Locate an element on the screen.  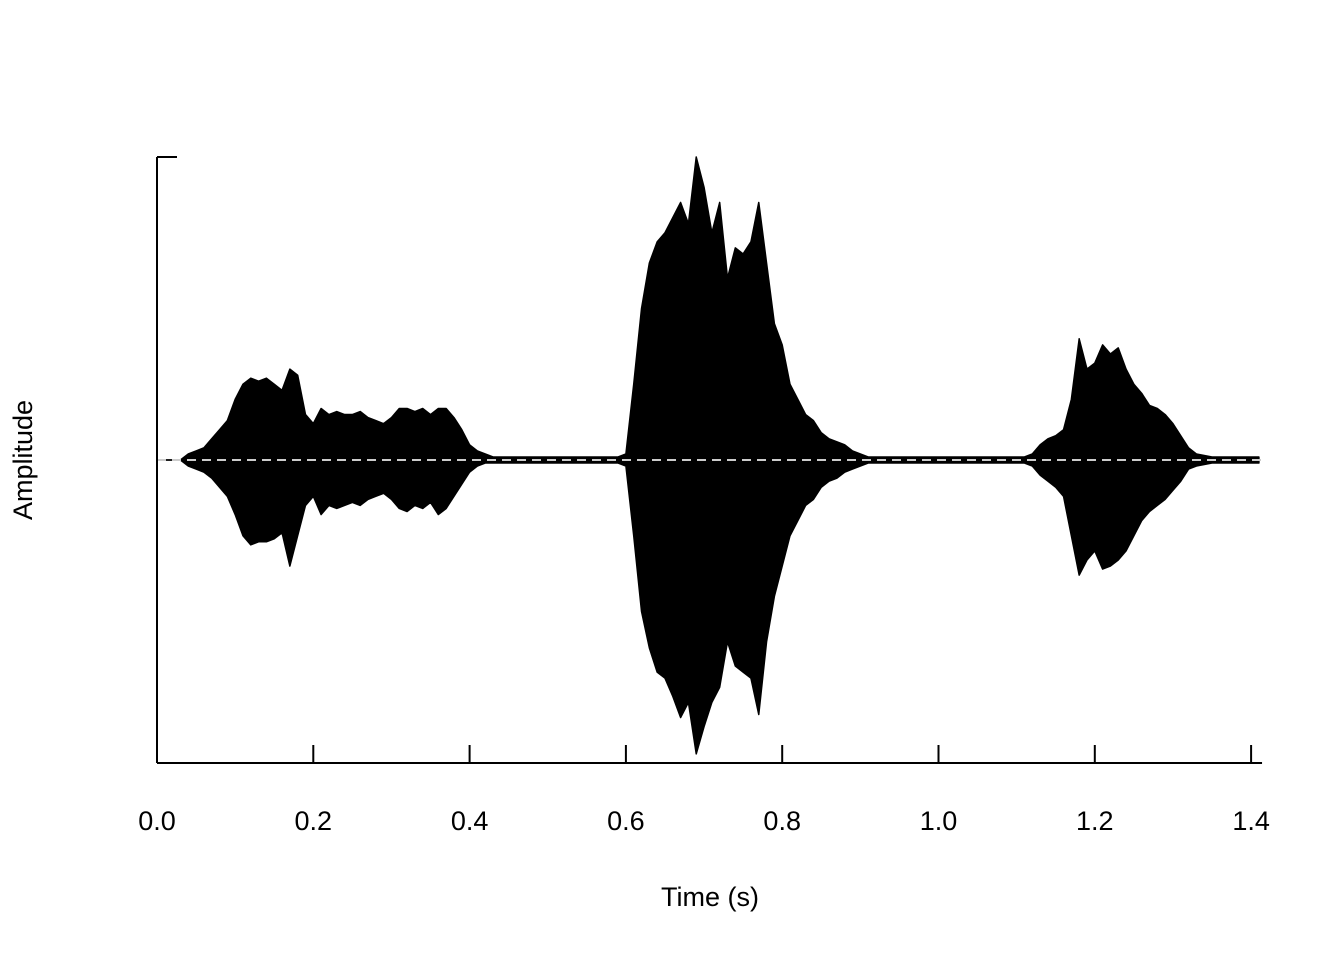
x-tick-label: 0.8 is located at coordinates (782, 821).